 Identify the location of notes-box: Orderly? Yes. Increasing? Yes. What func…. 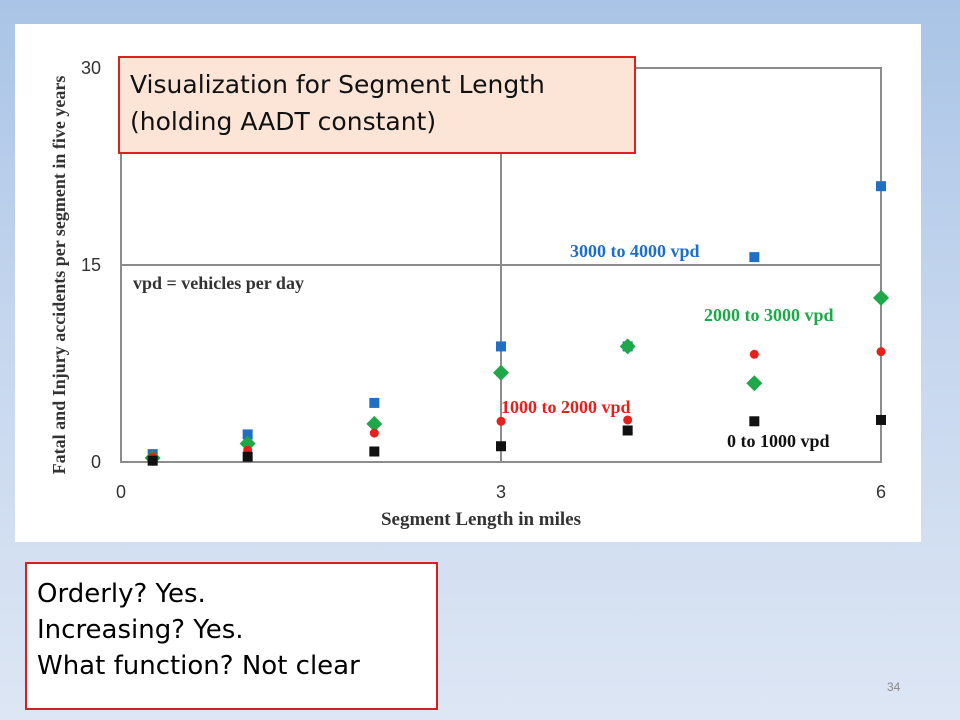
(231, 636).